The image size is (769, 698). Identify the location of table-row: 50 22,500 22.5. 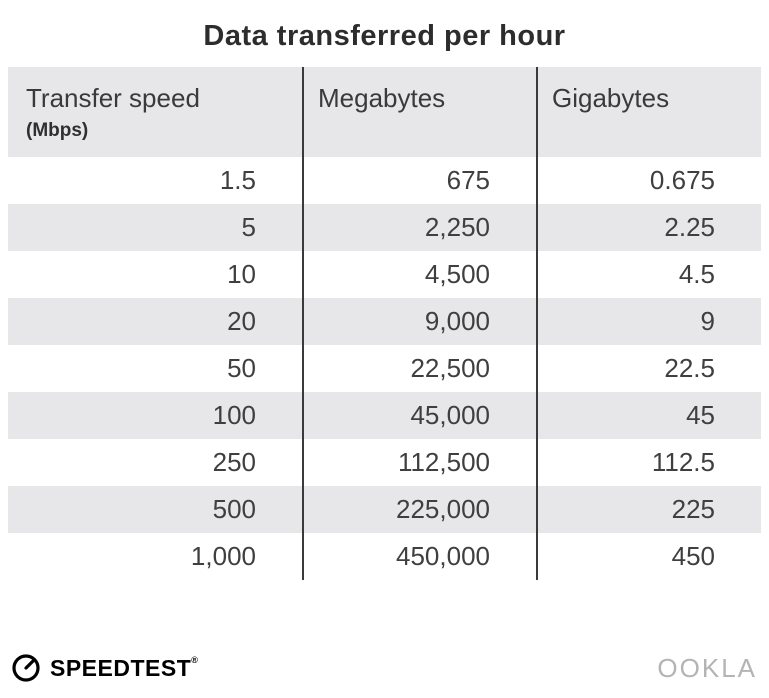
(384, 368).